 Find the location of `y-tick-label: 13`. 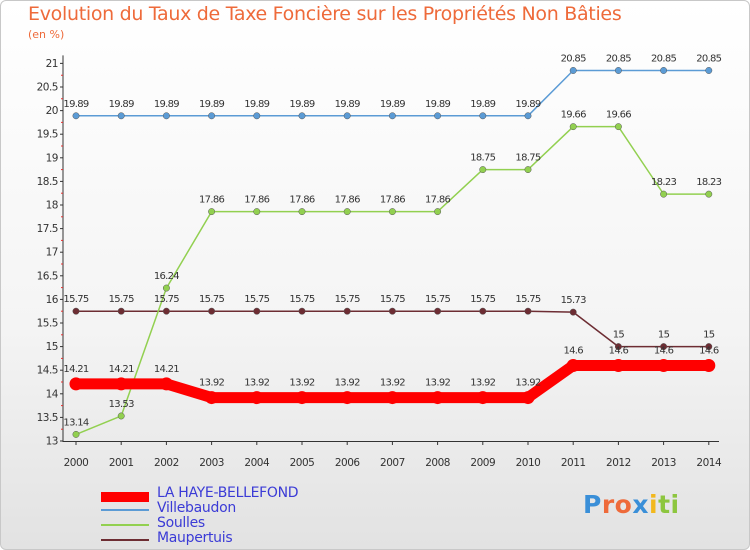

y-tick-label: 13 is located at coordinates (52, 442).